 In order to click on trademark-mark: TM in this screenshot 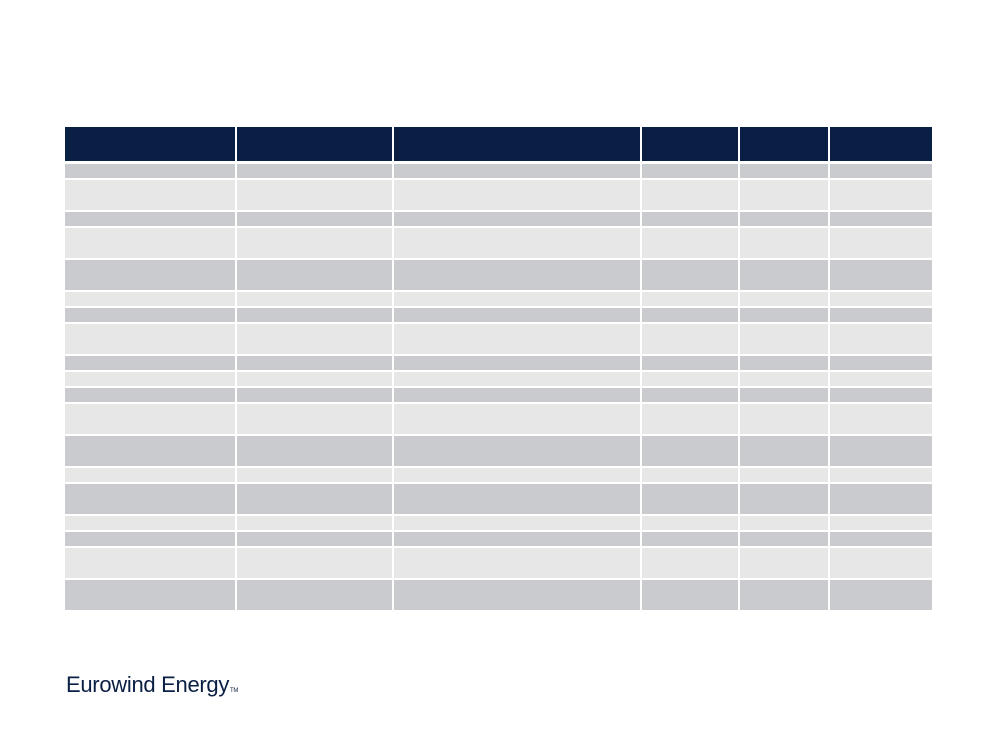, I will do `click(234, 691)`.